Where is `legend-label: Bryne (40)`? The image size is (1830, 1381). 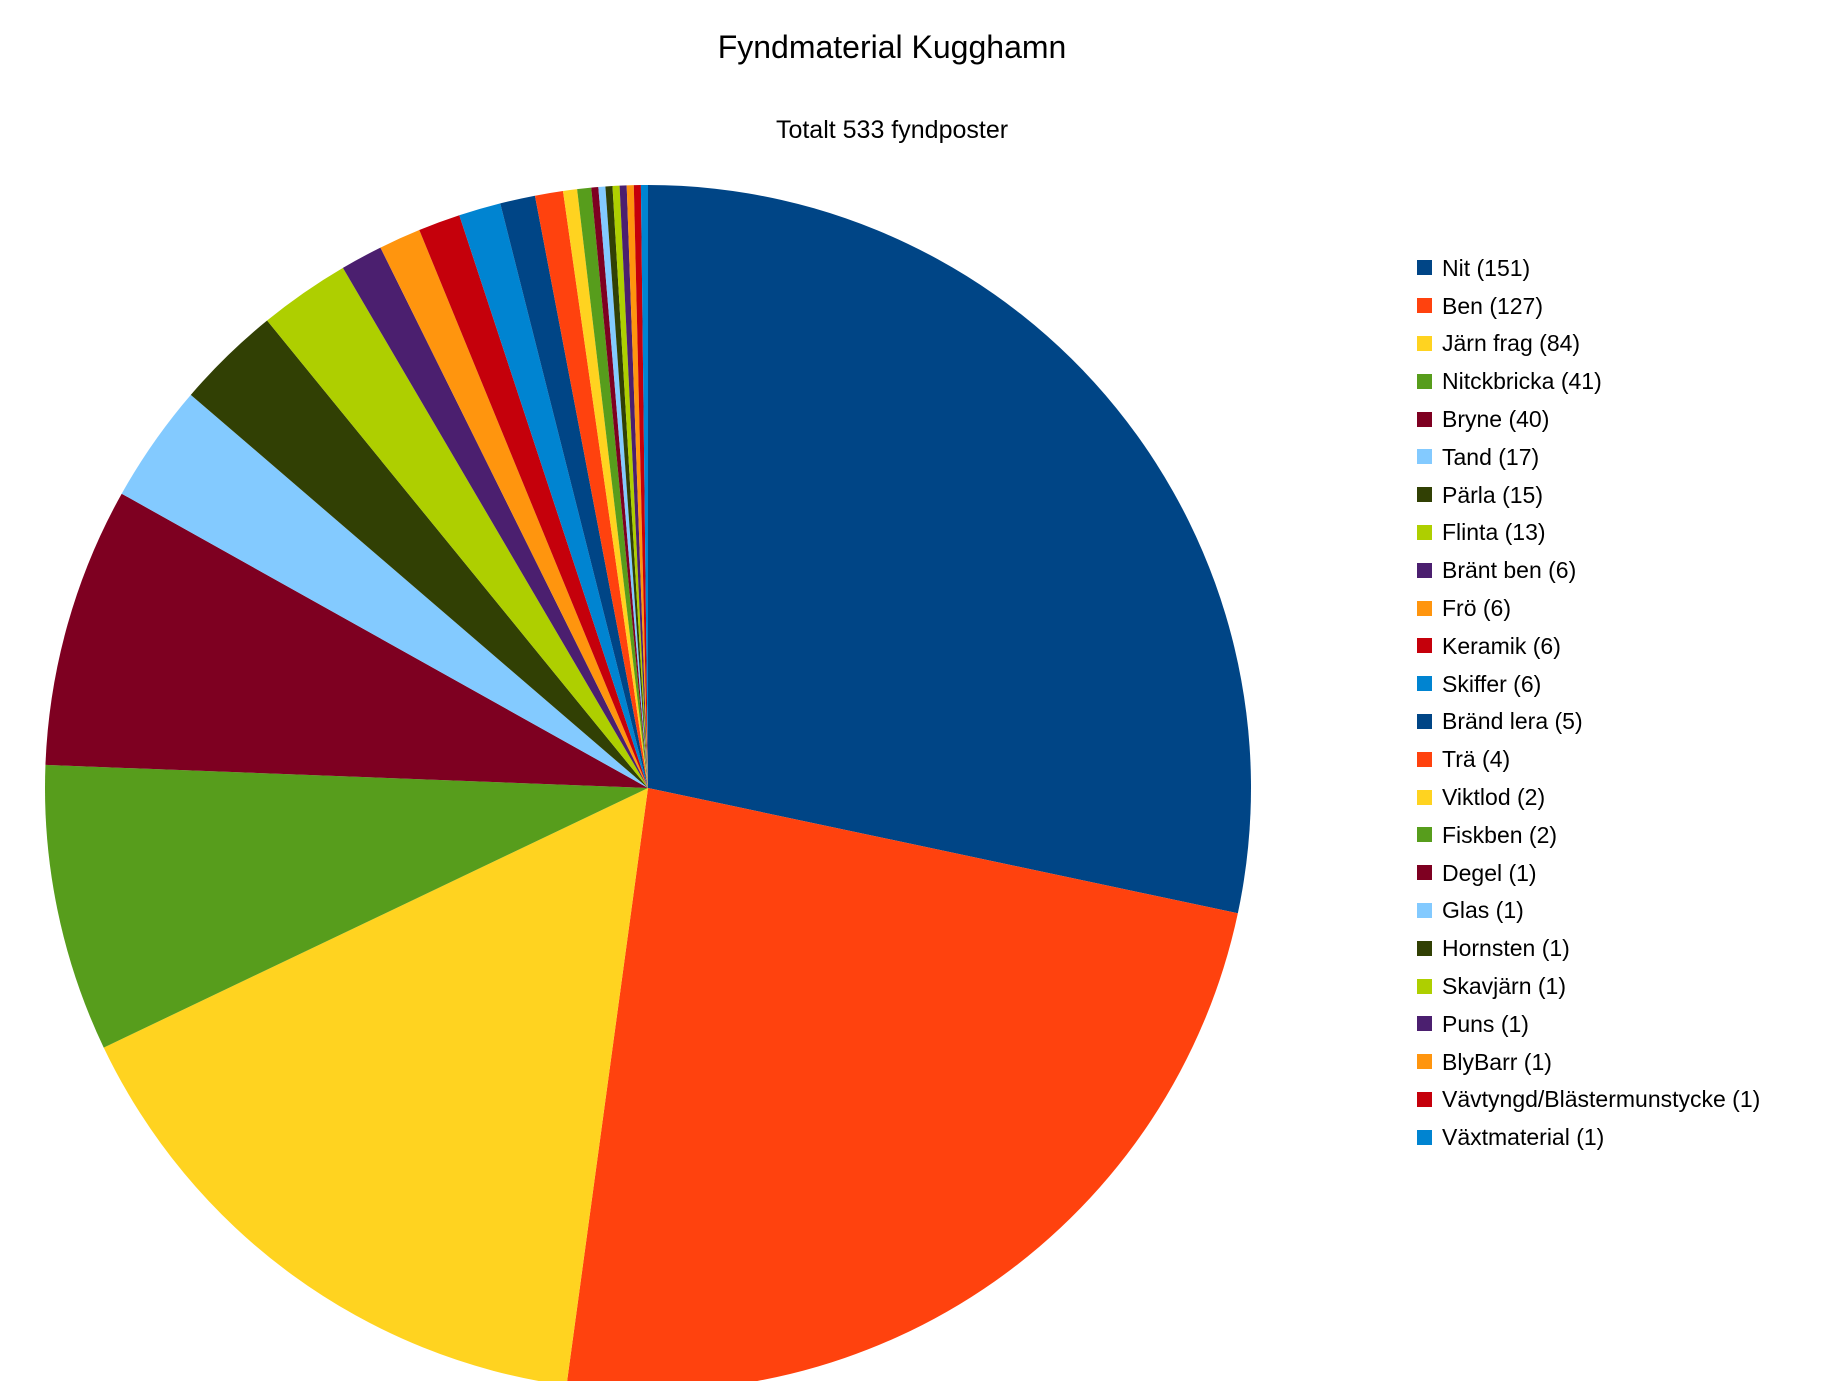
legend-label: Bryne (40) is located at coordinates (1496, 419).